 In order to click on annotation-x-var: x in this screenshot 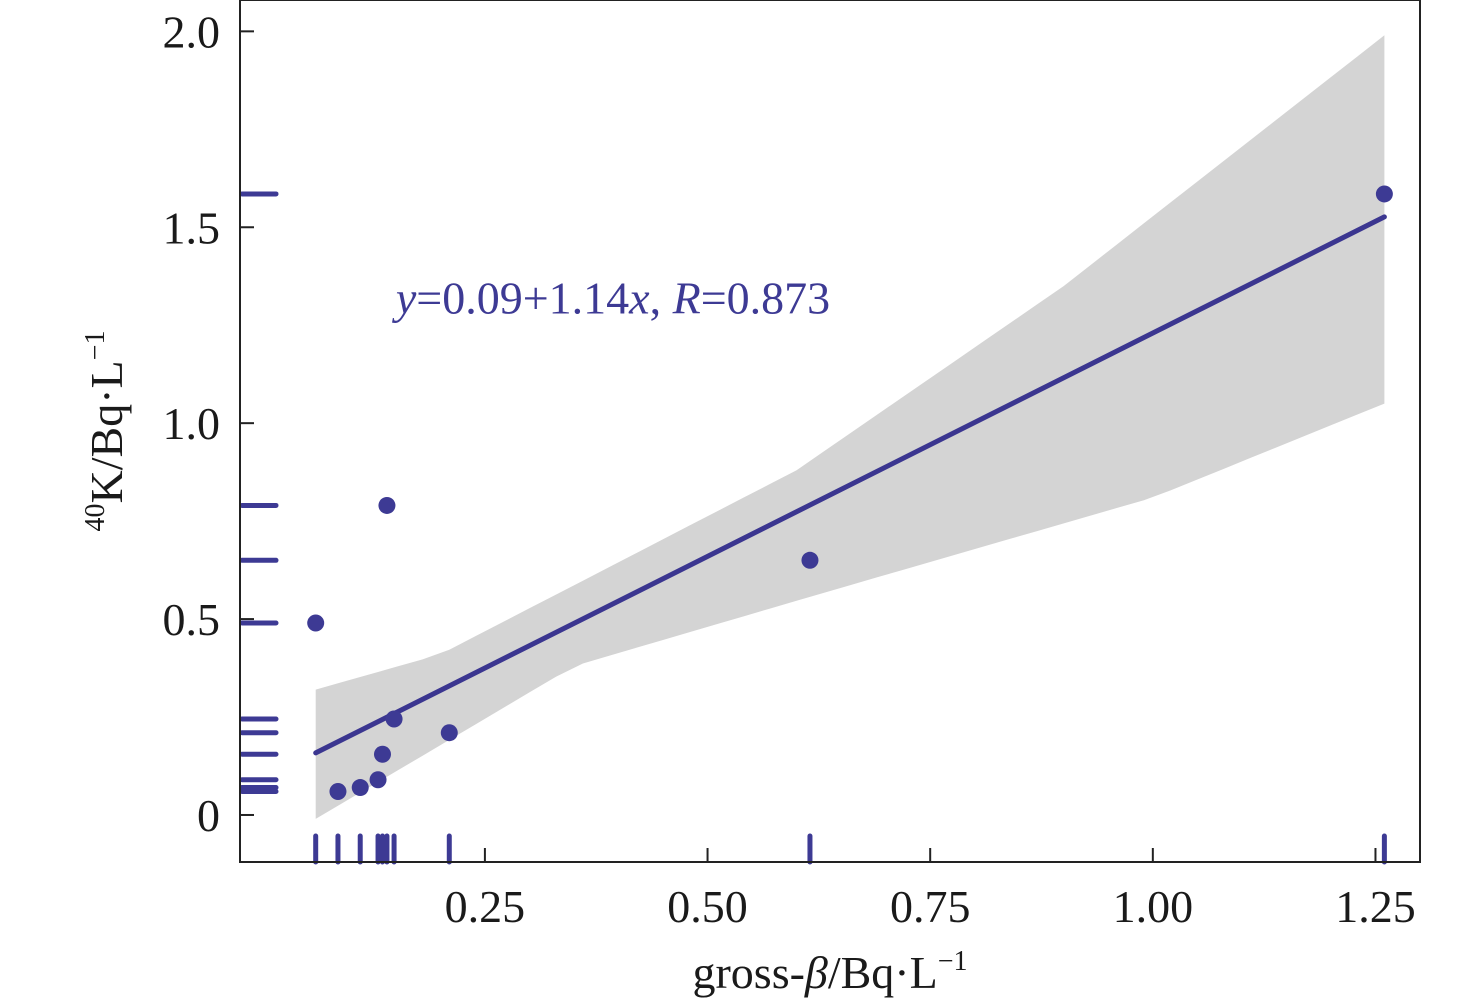, I will do `click(639, 297)`.